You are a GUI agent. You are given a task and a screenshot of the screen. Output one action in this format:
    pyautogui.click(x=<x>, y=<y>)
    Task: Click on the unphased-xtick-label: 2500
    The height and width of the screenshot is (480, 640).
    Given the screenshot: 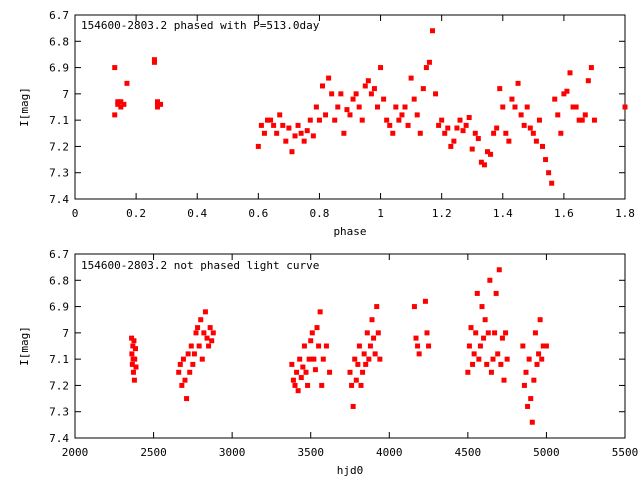 What is the action you would take?
    pyautogui.click(x=153, y=452)
    